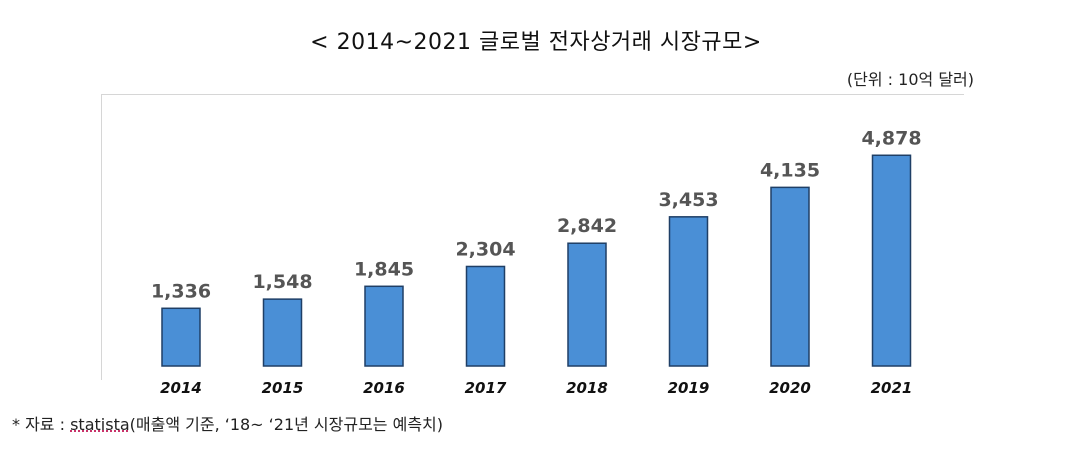 The width and height of the screenshot is (1072, 450). What do you see at coordinates (485, 249) in the screenshot?
I see `value-label-2017: 2,304` at bounding box center [485, 249].